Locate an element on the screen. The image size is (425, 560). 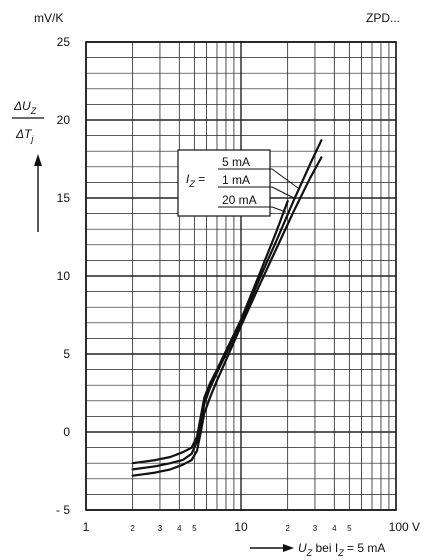
legend-entry: 1 mA is located at coordinates (236, 180).